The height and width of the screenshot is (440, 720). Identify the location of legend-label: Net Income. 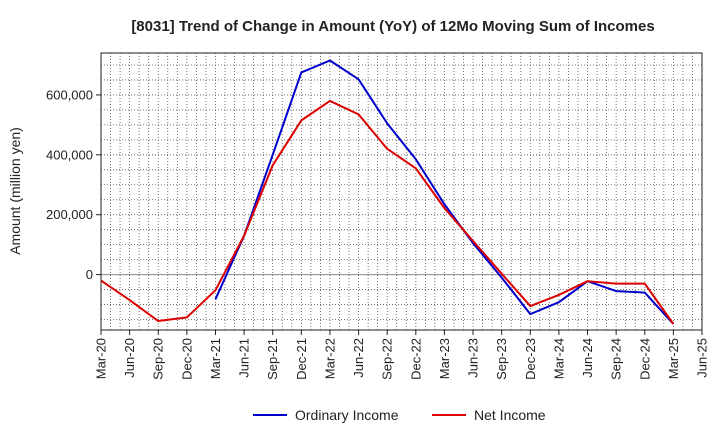
(510, 415).